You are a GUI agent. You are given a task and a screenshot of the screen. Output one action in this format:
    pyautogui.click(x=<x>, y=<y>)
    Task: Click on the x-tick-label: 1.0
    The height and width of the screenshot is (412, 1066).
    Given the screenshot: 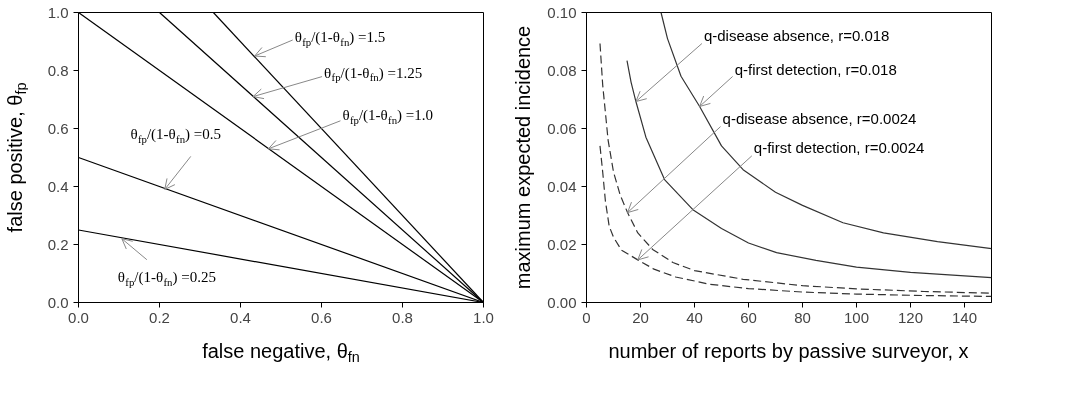 What is the action you would take?
    pyautogui.click(x=483, y=317)
    